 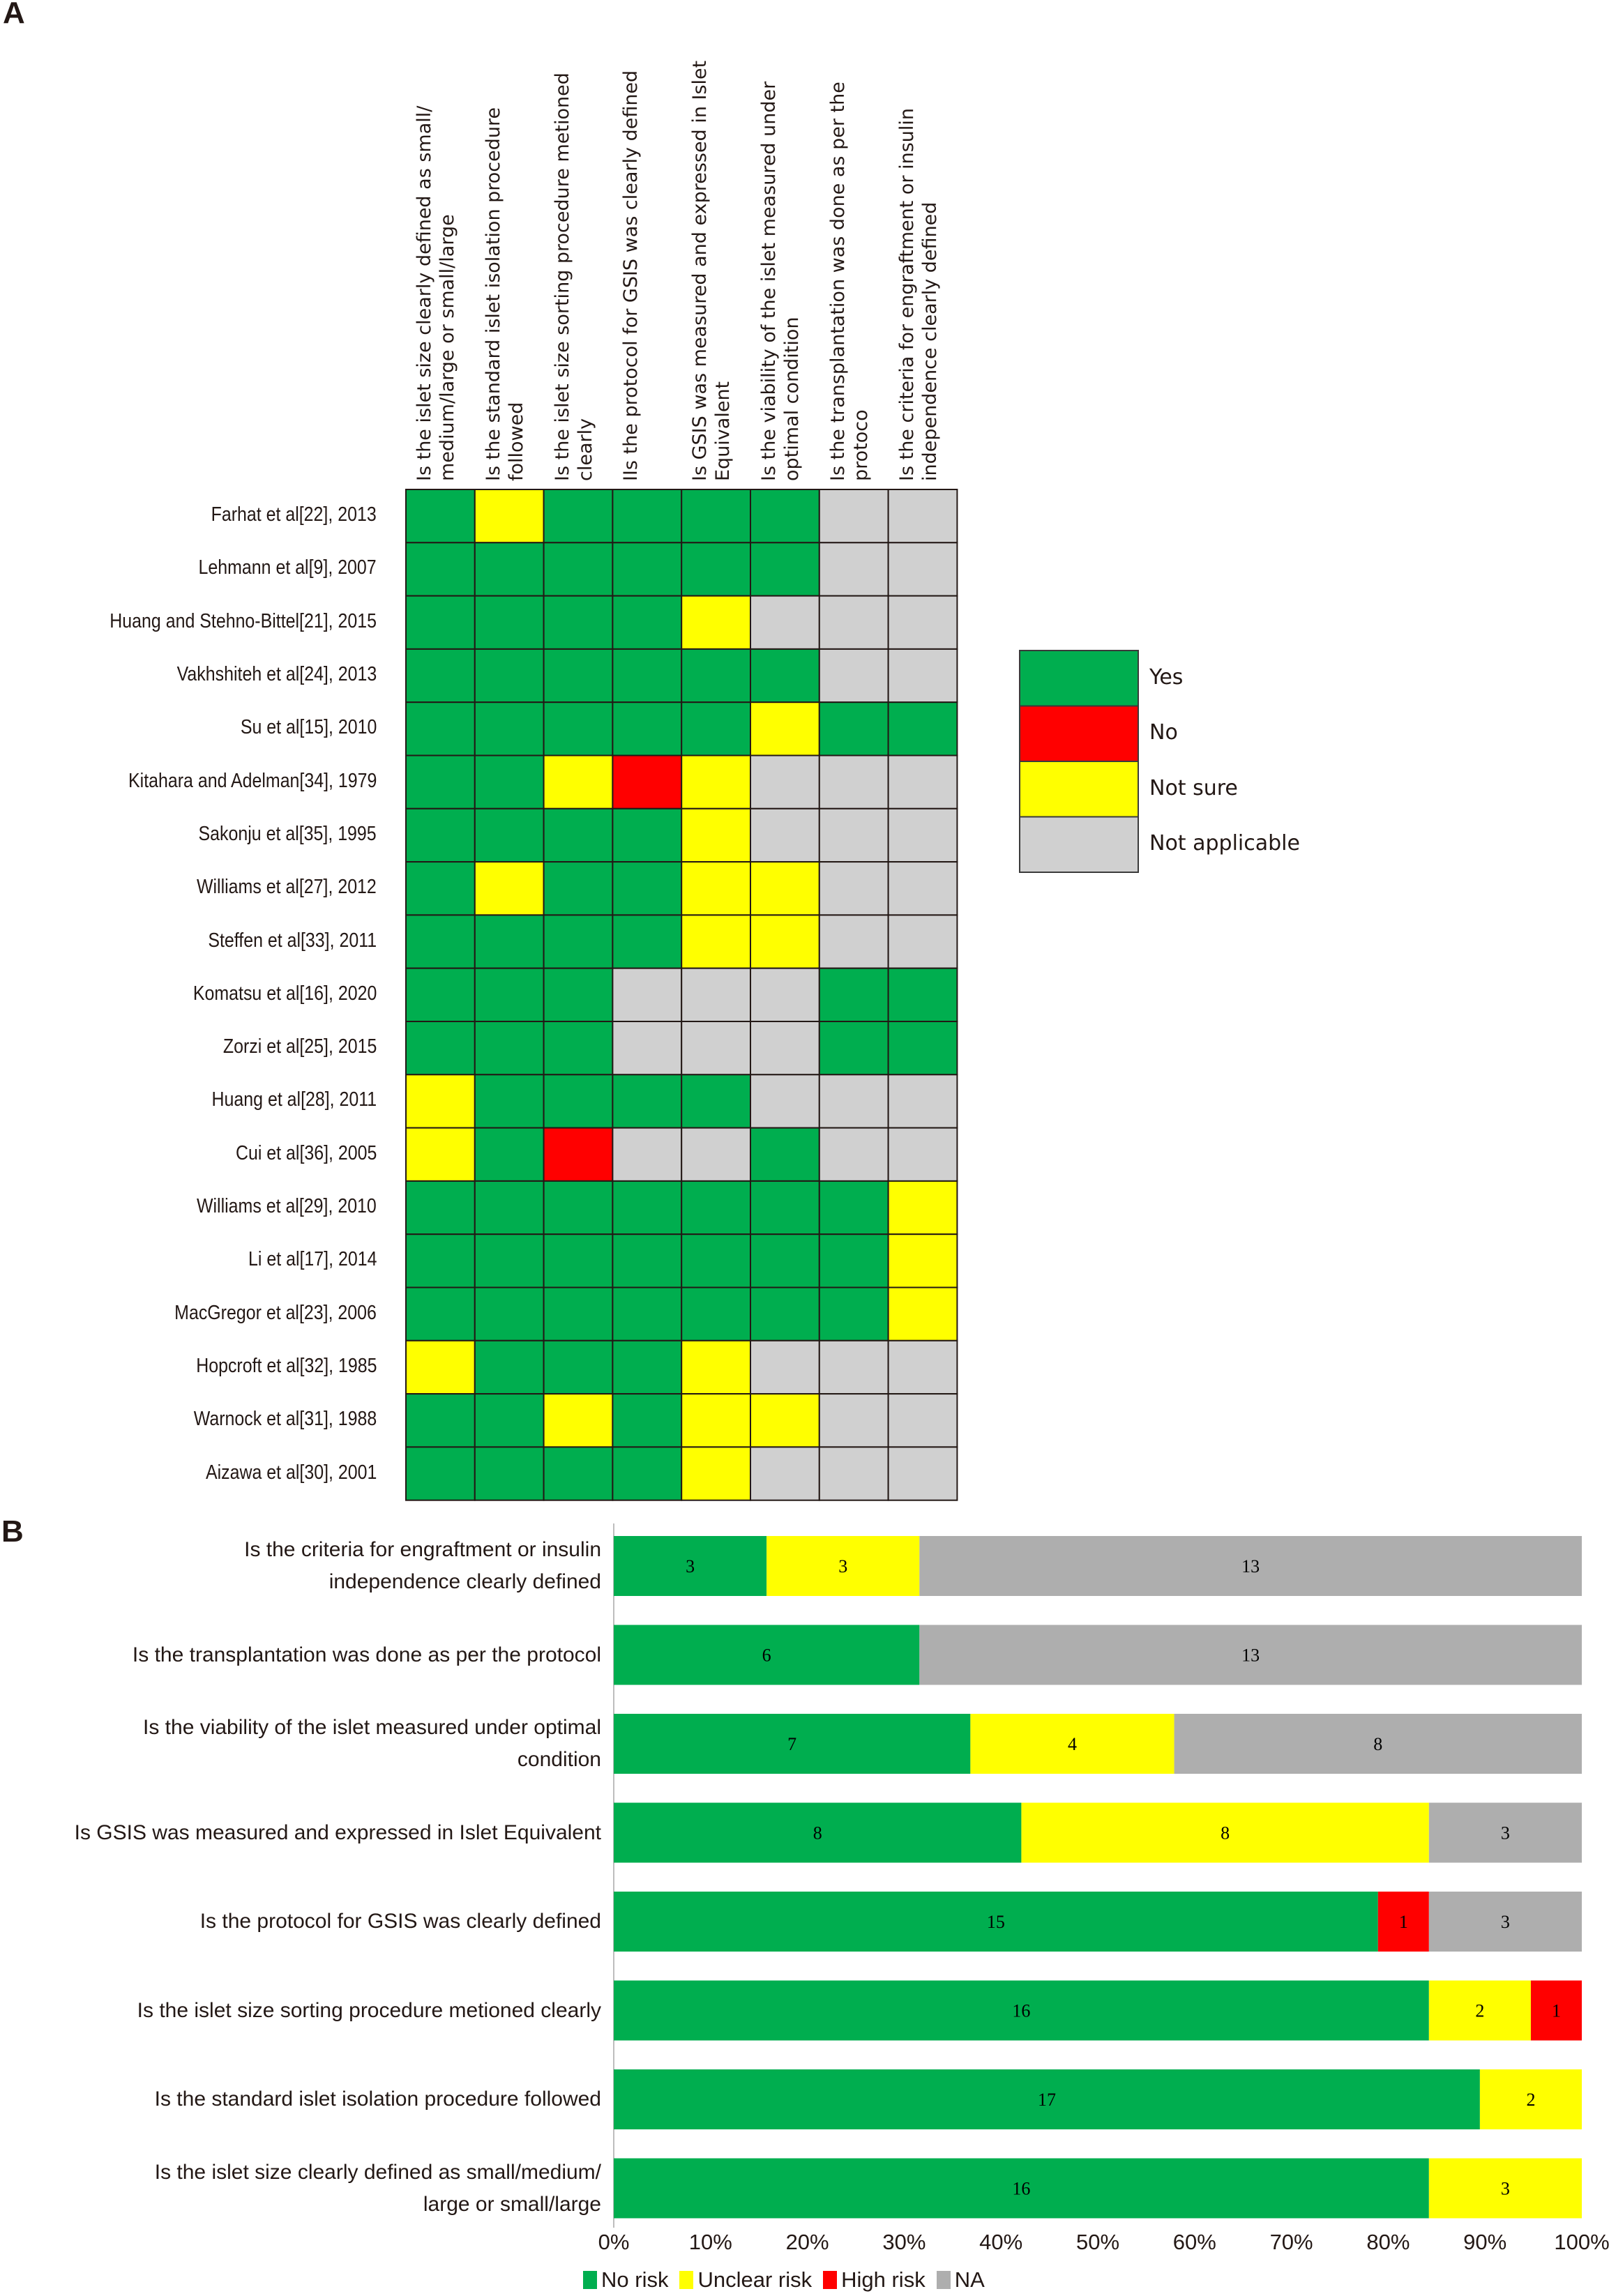 What do you see at coordinates (1021, 2189) in the screenshot?
I see `bar-data-label: 16` at bounding box center [1021, 2189].